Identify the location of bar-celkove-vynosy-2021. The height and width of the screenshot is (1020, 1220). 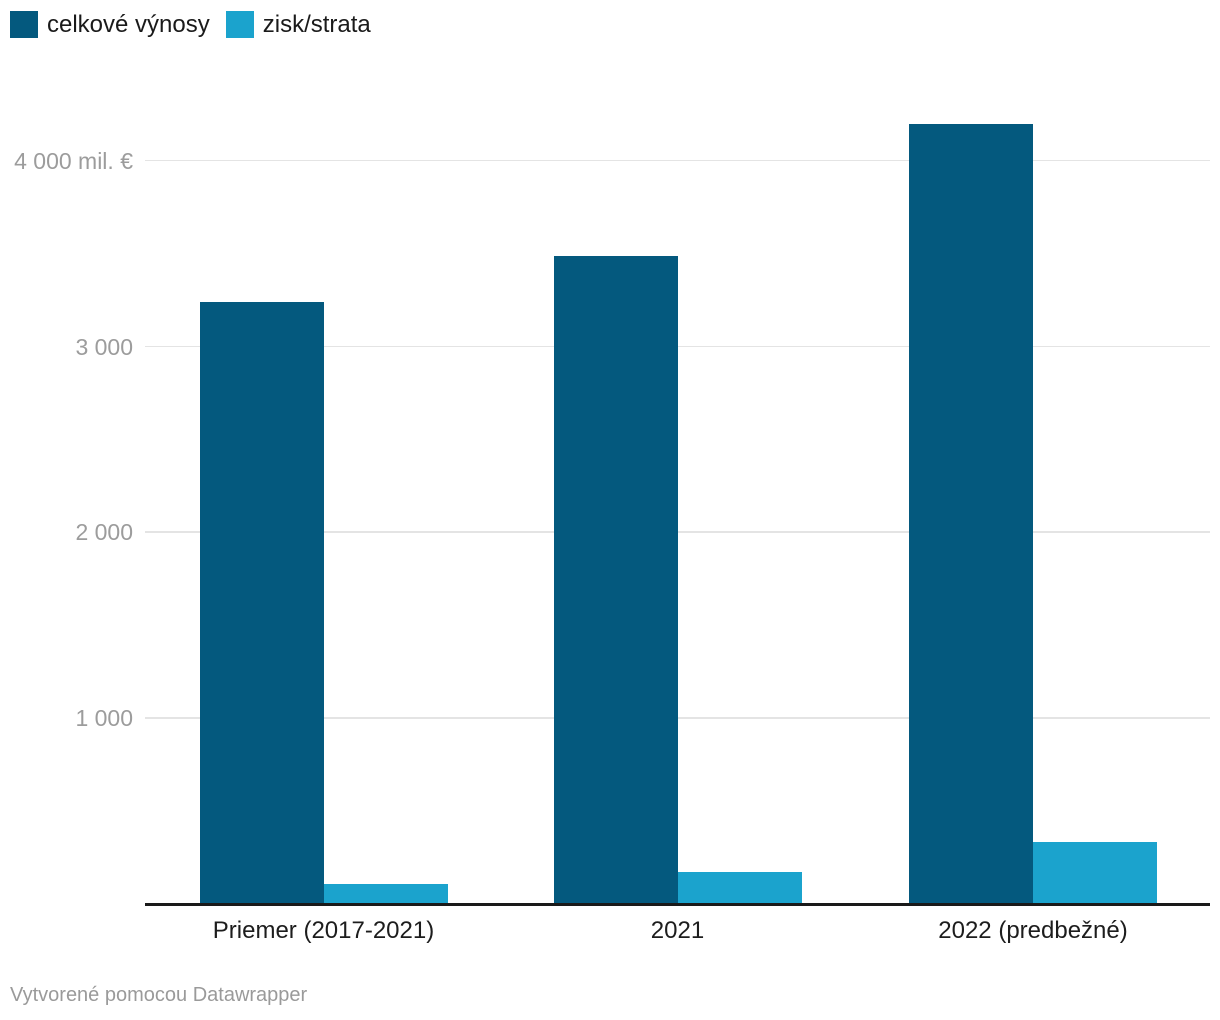
(615, 579).